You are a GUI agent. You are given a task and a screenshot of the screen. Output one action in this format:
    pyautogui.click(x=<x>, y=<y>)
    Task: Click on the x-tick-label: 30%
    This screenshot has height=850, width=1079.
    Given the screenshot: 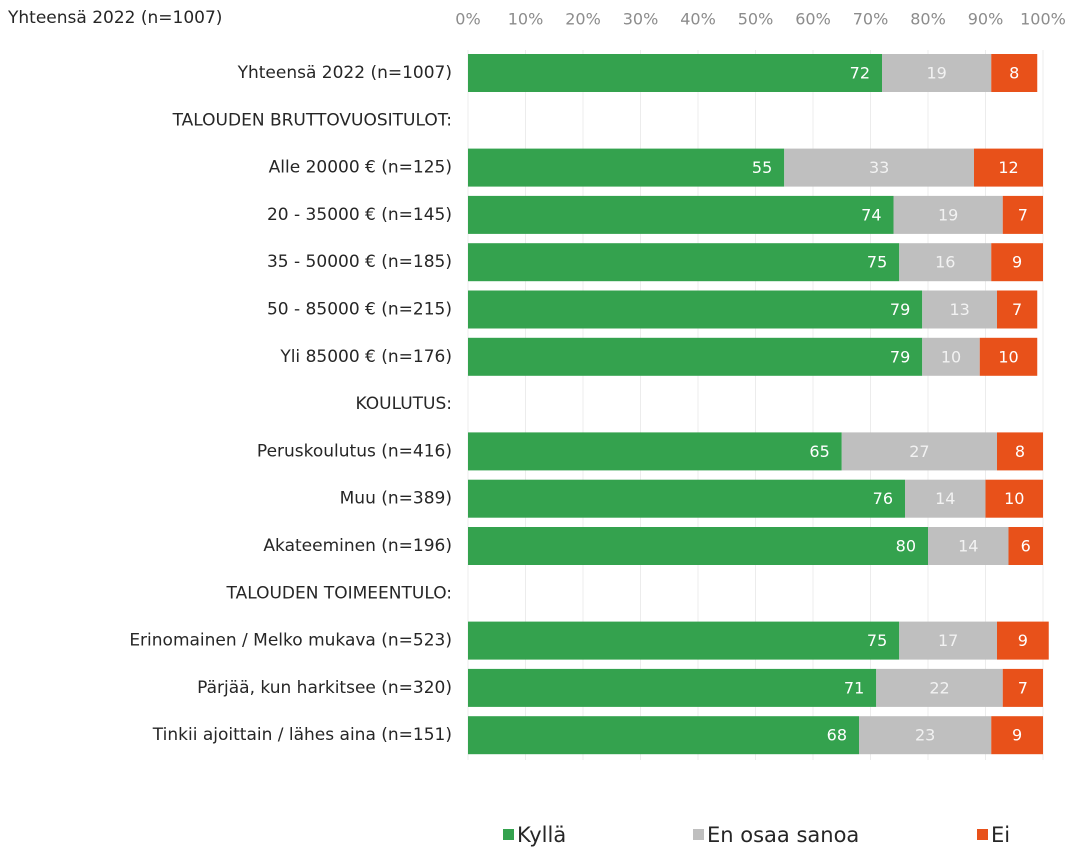 What is the action you would take?
    pyautogui.click(x=641, y=19)
    